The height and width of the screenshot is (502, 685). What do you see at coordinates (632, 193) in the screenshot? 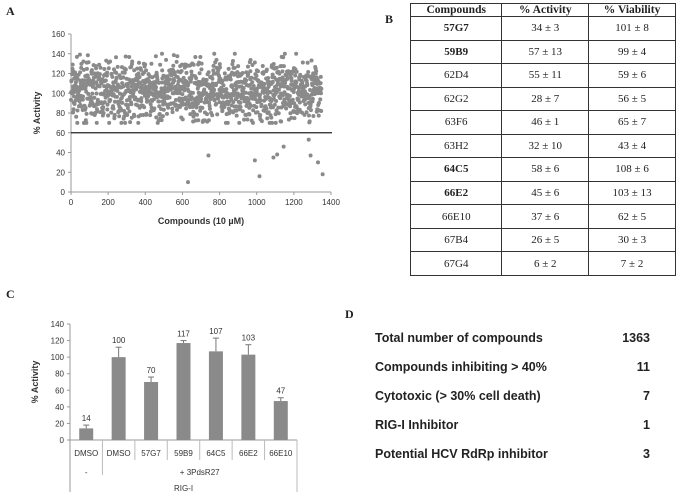
I see `viability-cell: 103 ± 13` at bounding box center [632, 193].